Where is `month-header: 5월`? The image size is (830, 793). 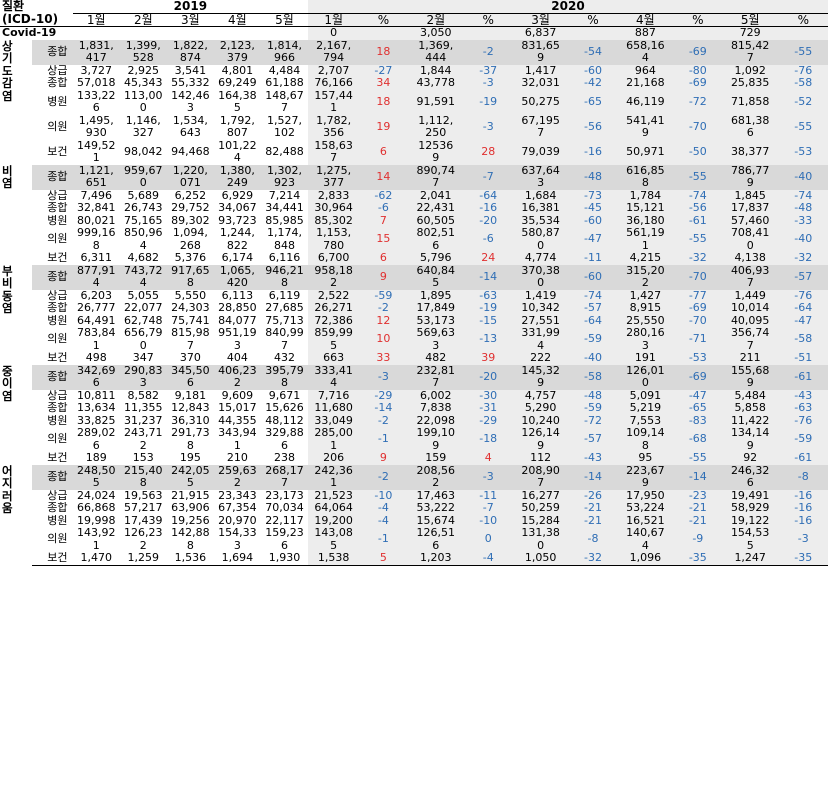 month-header: 5월 is located at coordinates (750, 20).